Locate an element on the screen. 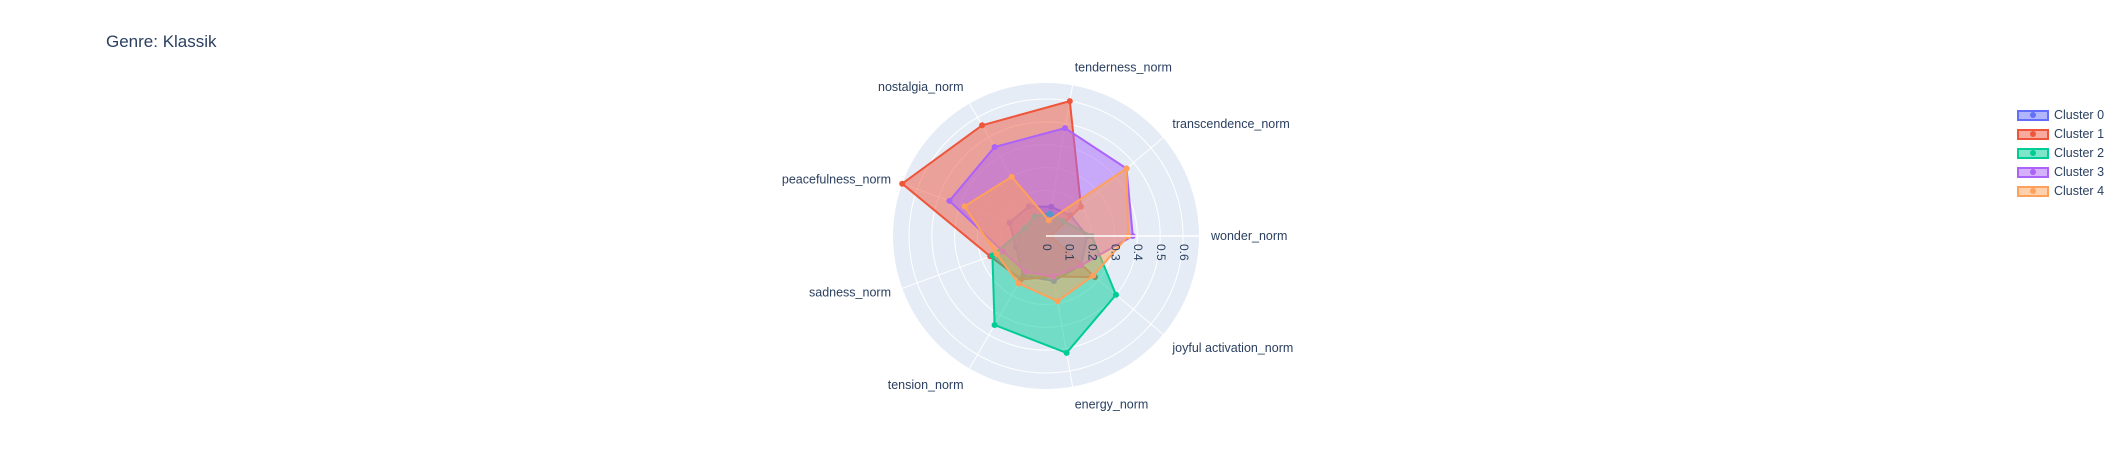 This screenshot has height=450, width=2125. legend-item: Cluster 4 is located at coordinates (2060, 191).